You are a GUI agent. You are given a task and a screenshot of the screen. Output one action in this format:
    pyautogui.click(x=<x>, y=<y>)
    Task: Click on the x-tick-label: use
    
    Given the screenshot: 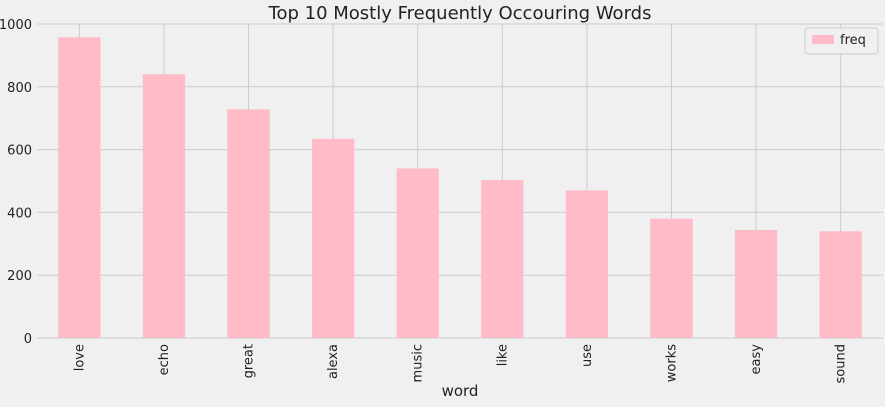 What is the action you would take?
    pyautogui.click(x=587, y=355)
    